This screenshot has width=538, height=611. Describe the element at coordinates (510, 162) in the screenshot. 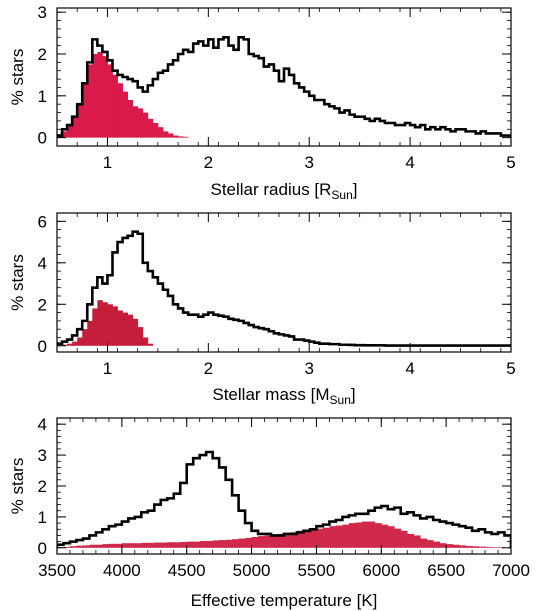

I see `x-tick-label: 5` at that location.